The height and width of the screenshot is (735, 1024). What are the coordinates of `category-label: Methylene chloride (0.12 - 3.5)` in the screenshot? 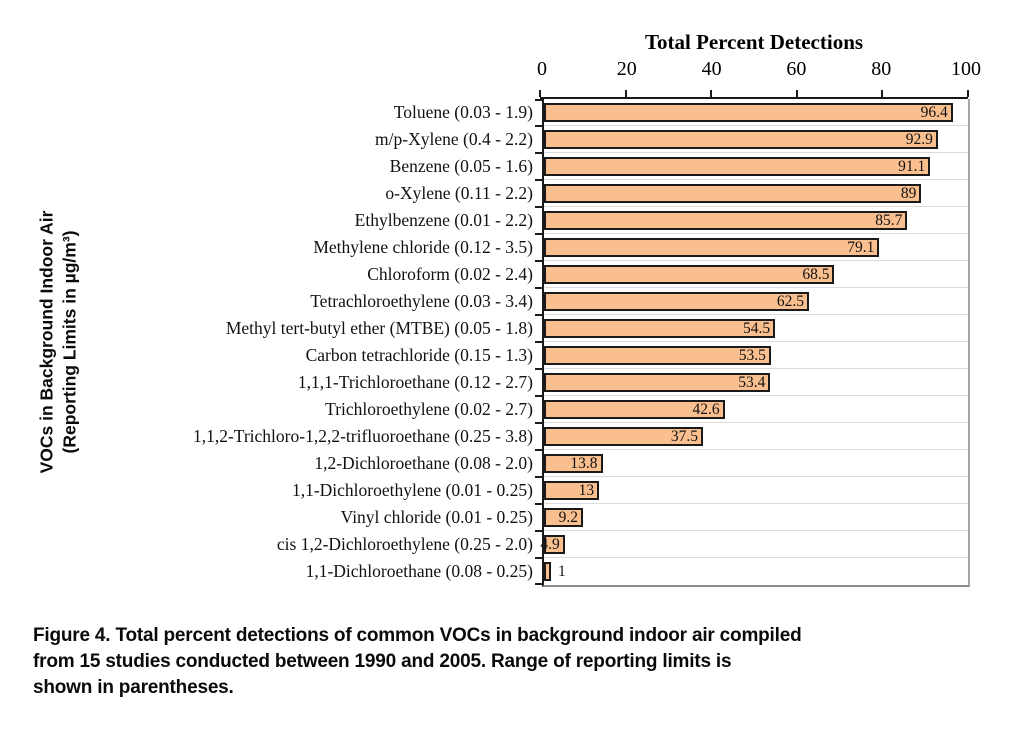 It's located at (423, 247).